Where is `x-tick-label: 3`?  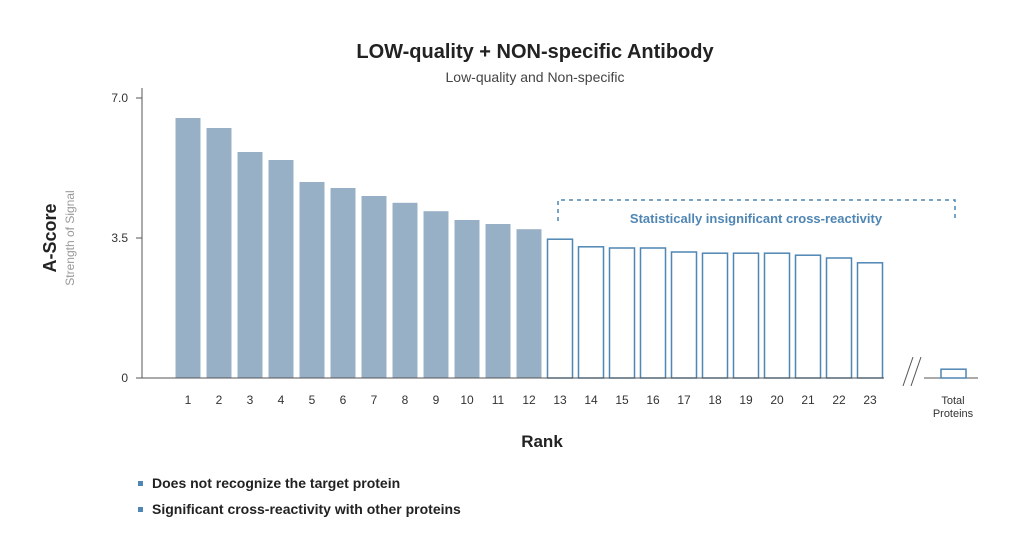 x-tick-label: 3 is located at coordinates (250, 400).